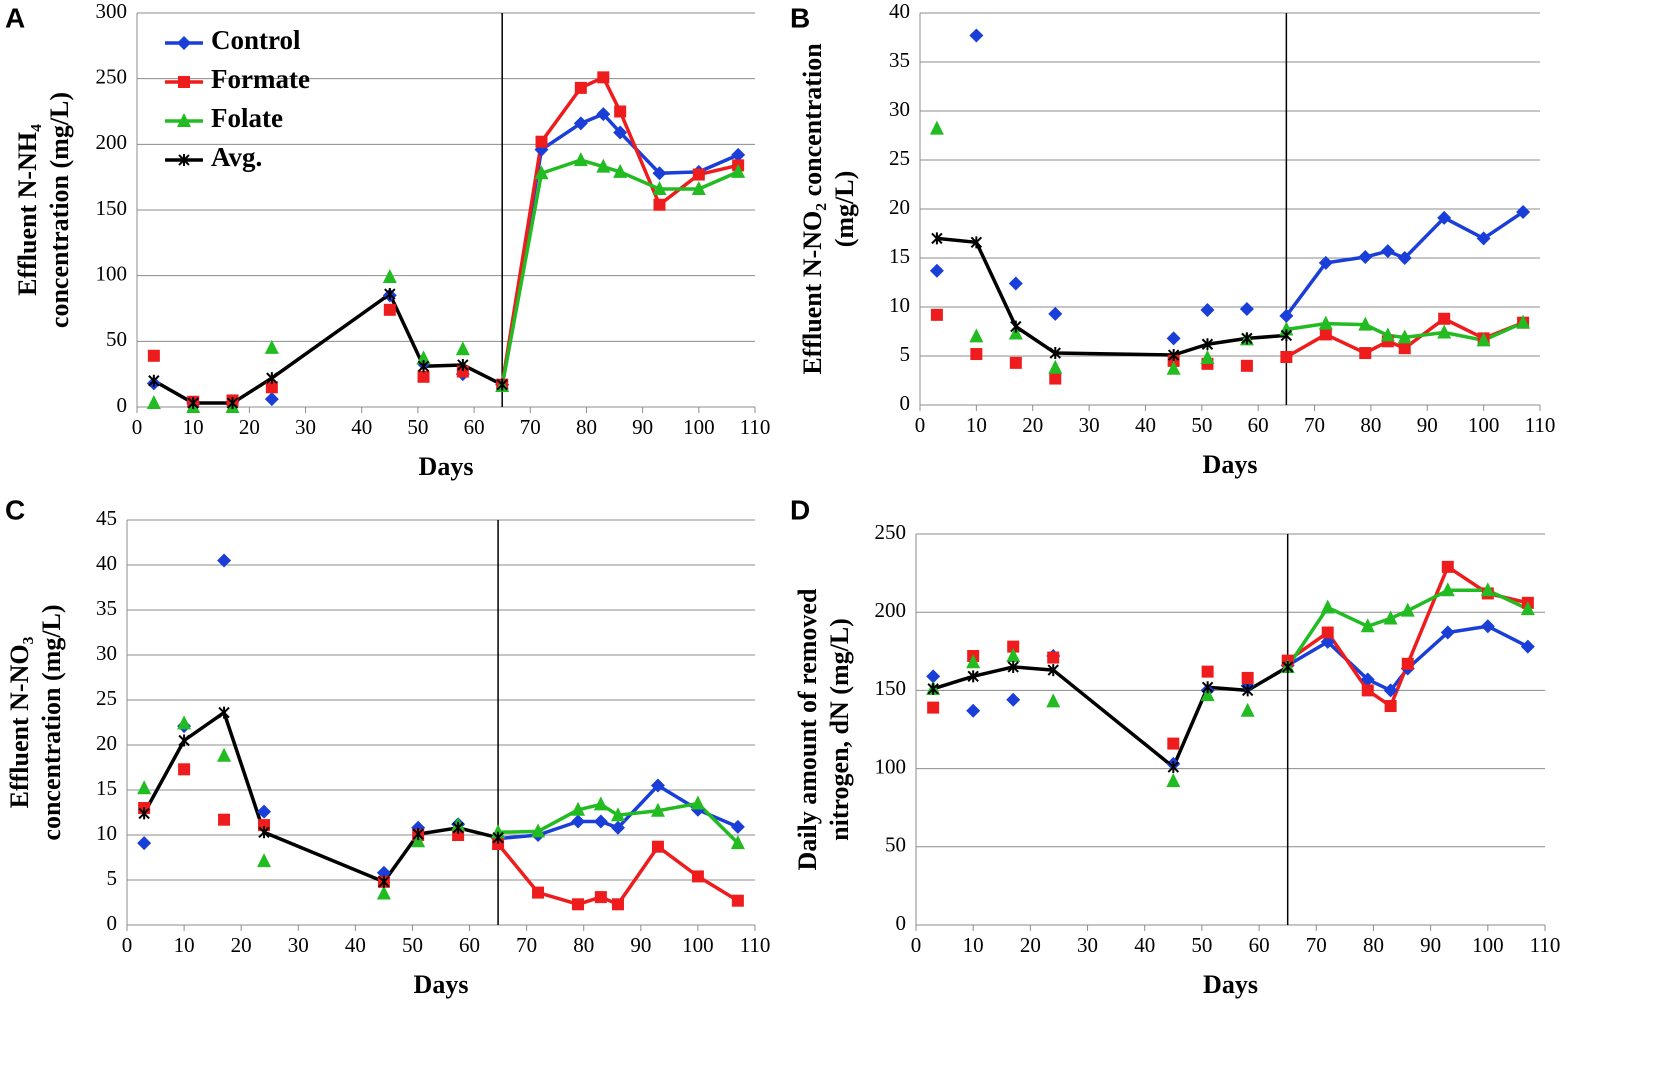 The height and width of the screenshot is (1075, 1655). What do you see at coordinates (247, 118) in the screenshot?
I see `legend-label: Folate` at bounding box center [247, 118].